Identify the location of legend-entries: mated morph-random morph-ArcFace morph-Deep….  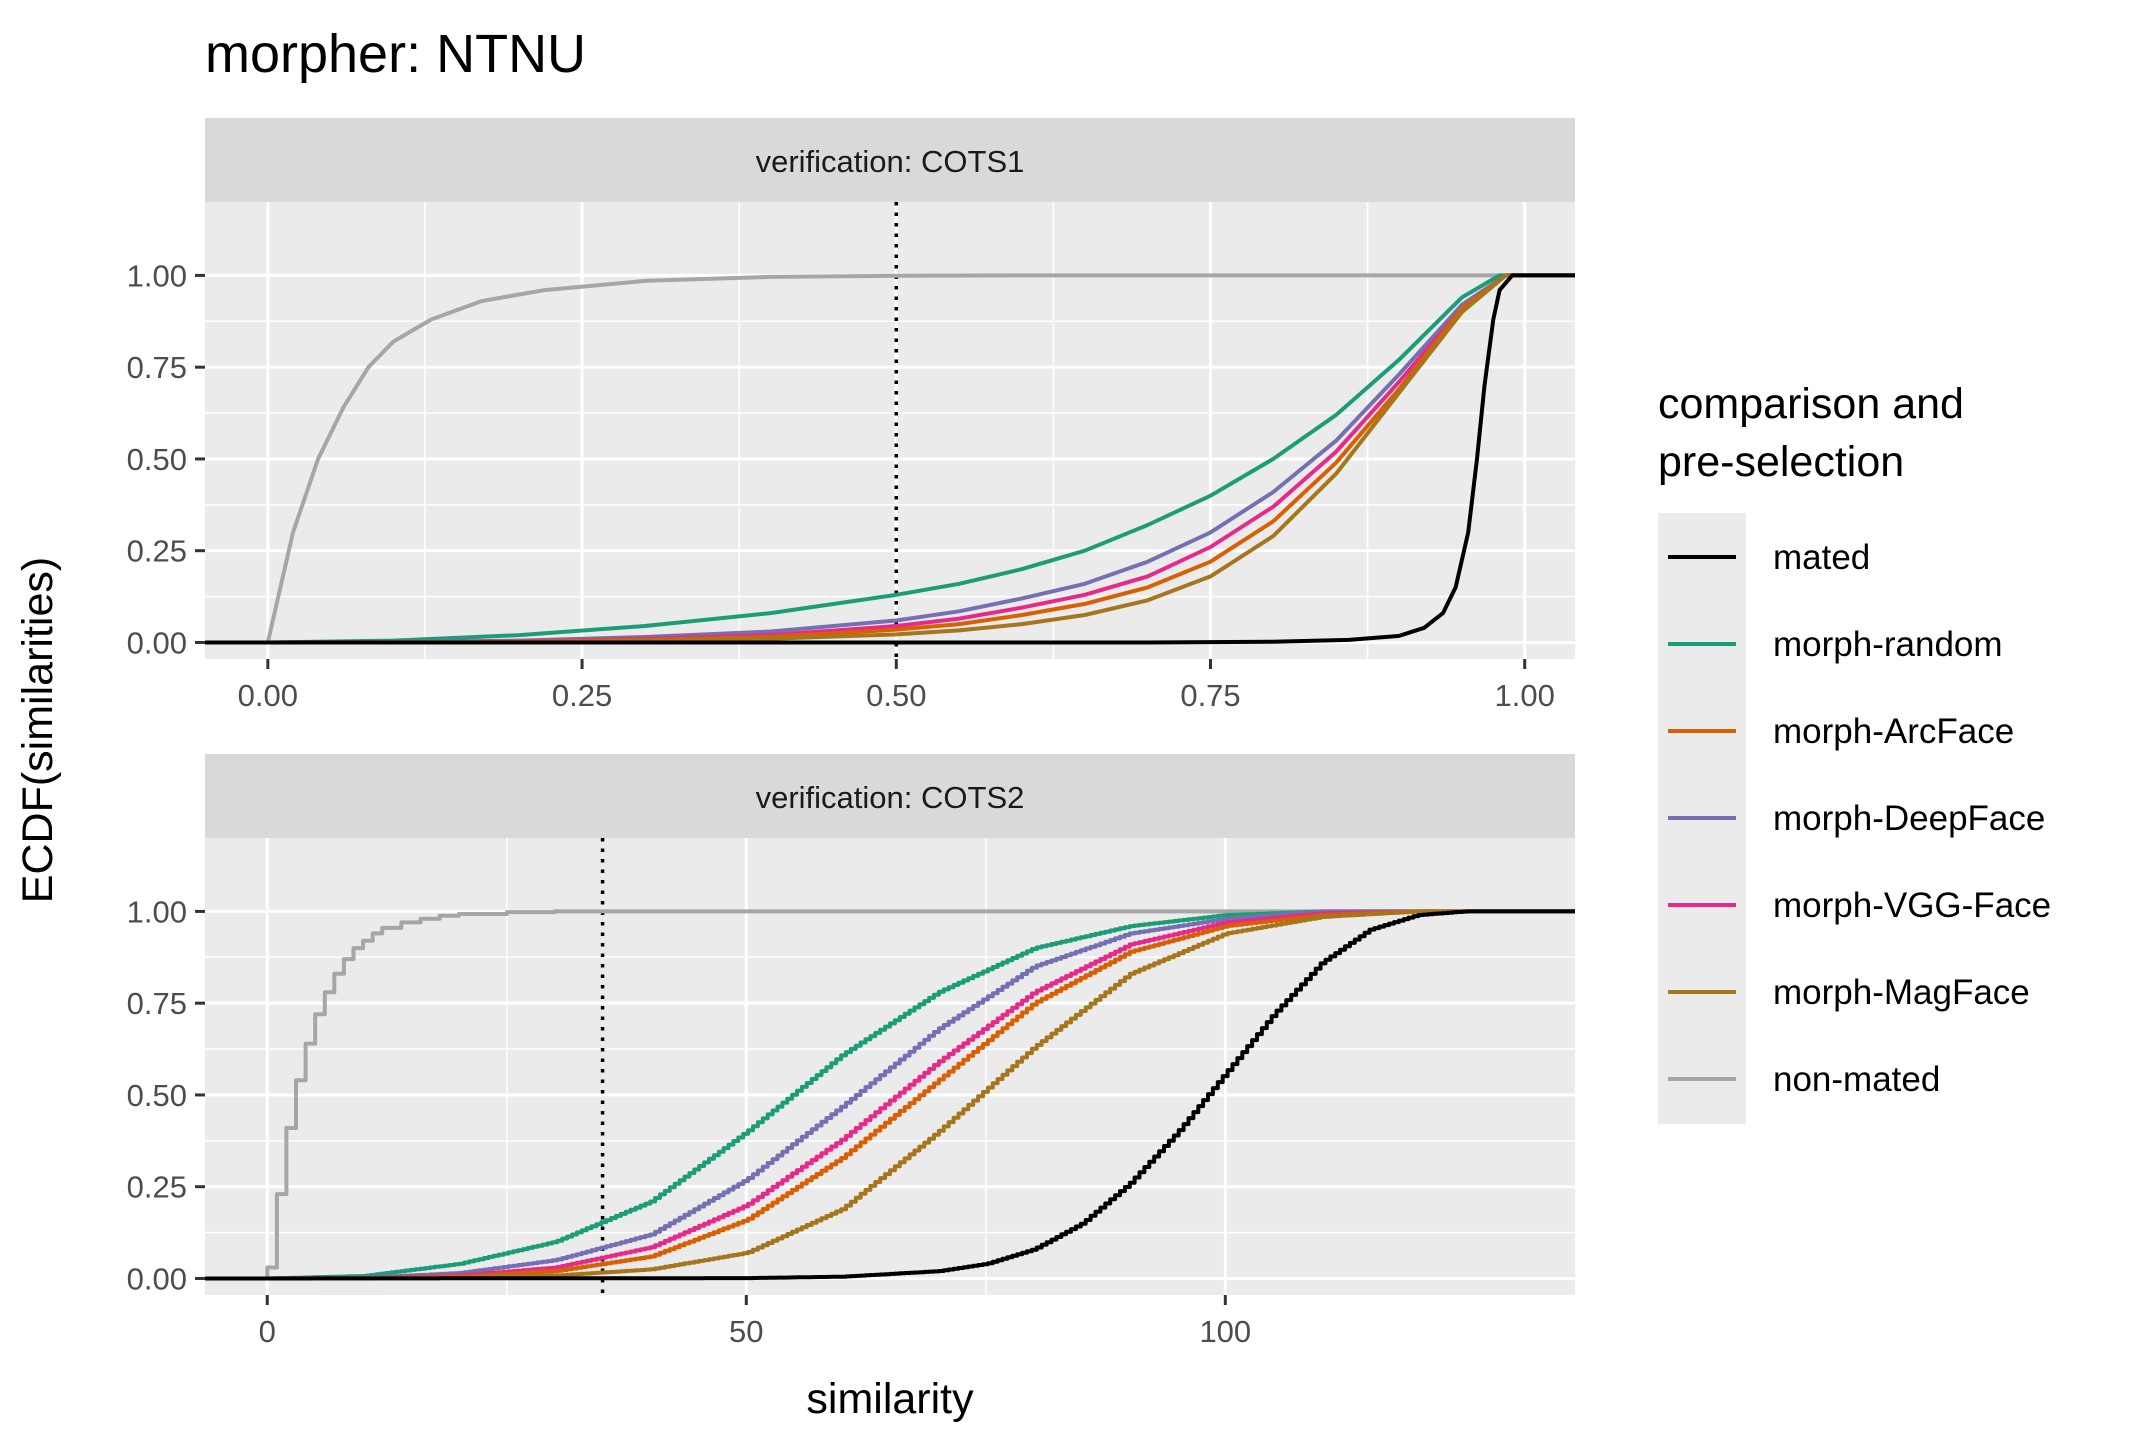
(1859, 818).